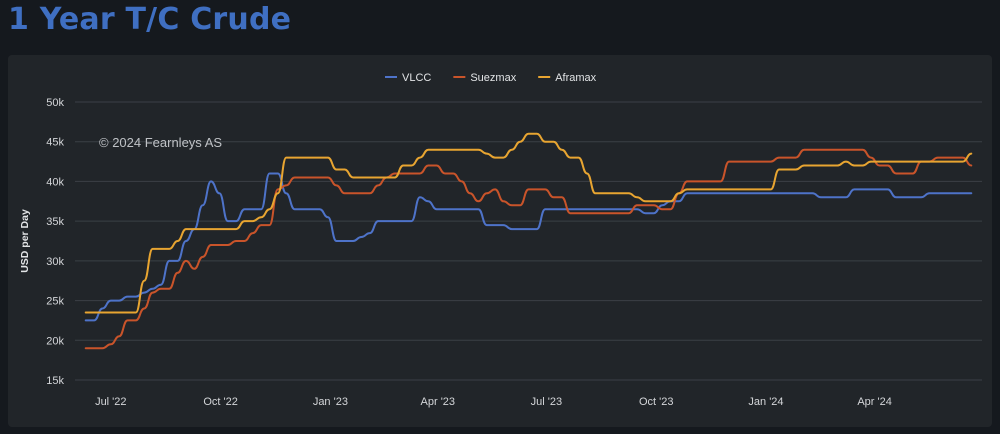 This screenshot has height=434, width=1000. I want to click on x-tick-label: Jul '22, so click(110, 402).